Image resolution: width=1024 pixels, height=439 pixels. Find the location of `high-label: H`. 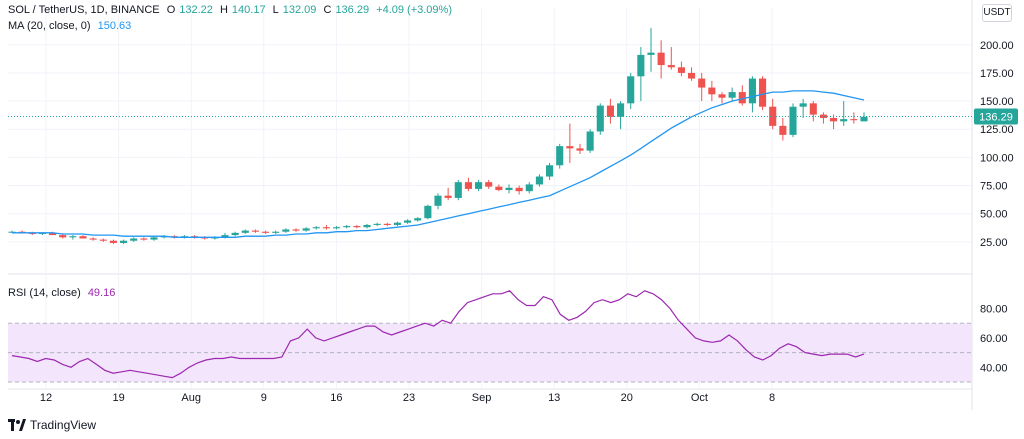

high-label: H is located at coordinates (223, 10).